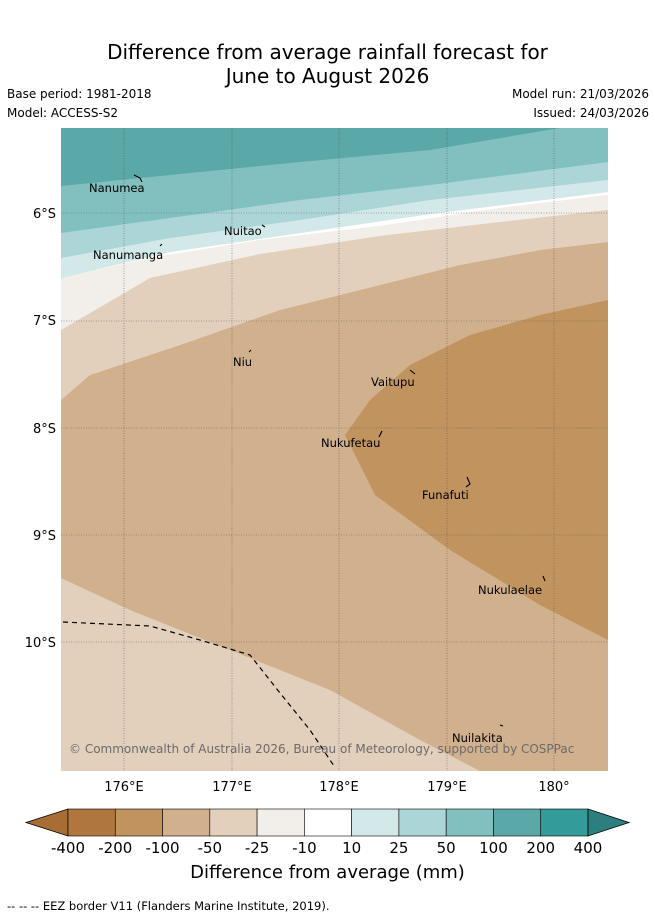 This screenshot has height=919, width=655. What do you see at coordinates (447, 787) in the screenshot?
I see `lon-label-179e: 179°E` at bounding box center [447, 787].